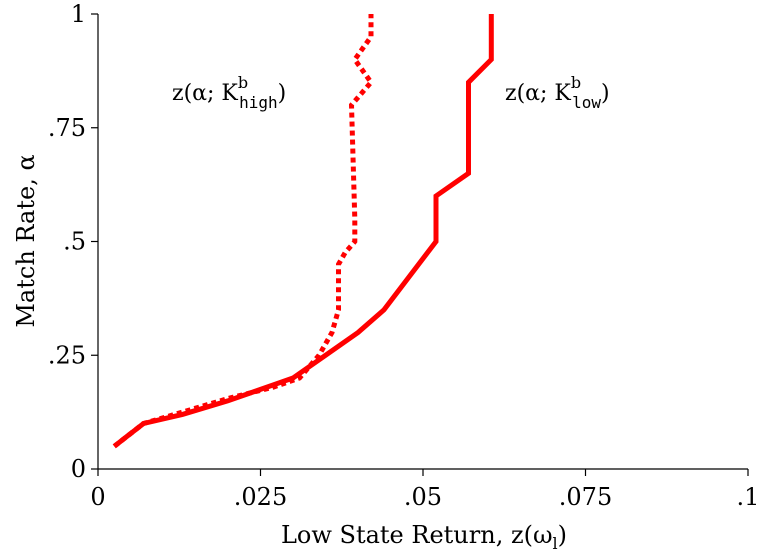 Image resolution: width=762 pixels, height=554 pixels. I want to click on series-annotation-low: z(α; Kb low), so click(557, 92).